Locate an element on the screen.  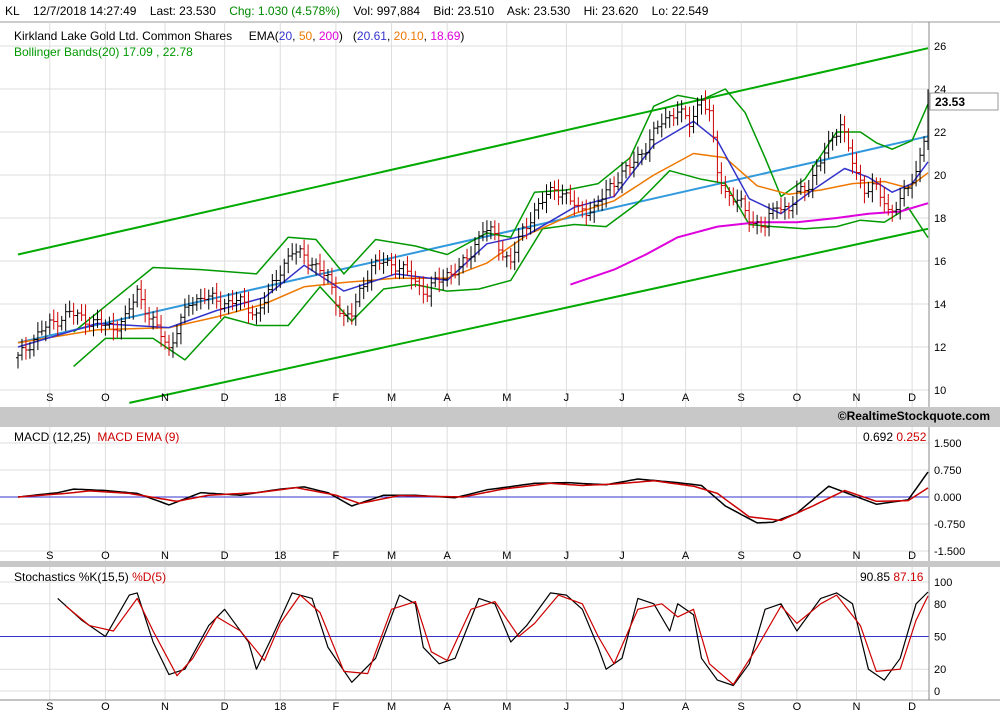
month-label-macd: A is located at coordinates (447, 556).